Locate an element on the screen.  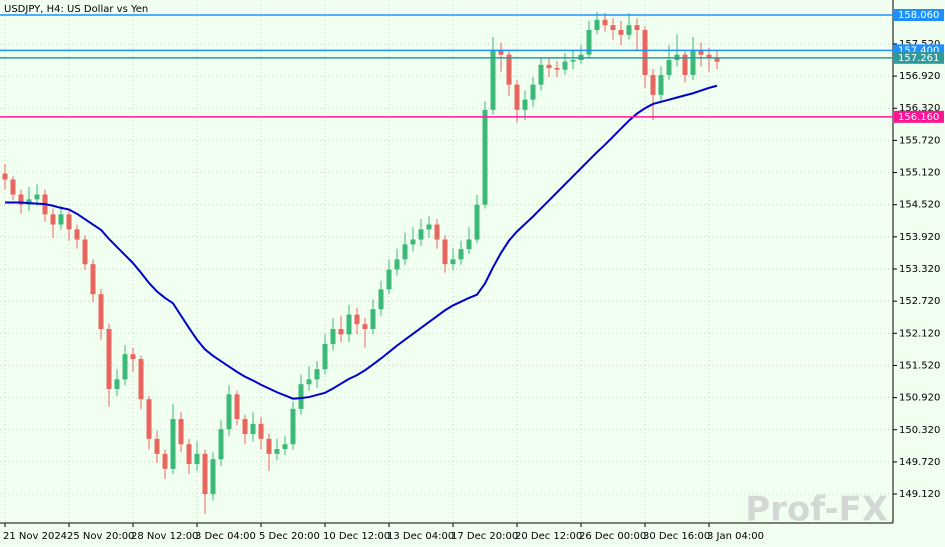
x-tick-label: 25 Nov 20:00 is located at coordinates (100, 536).